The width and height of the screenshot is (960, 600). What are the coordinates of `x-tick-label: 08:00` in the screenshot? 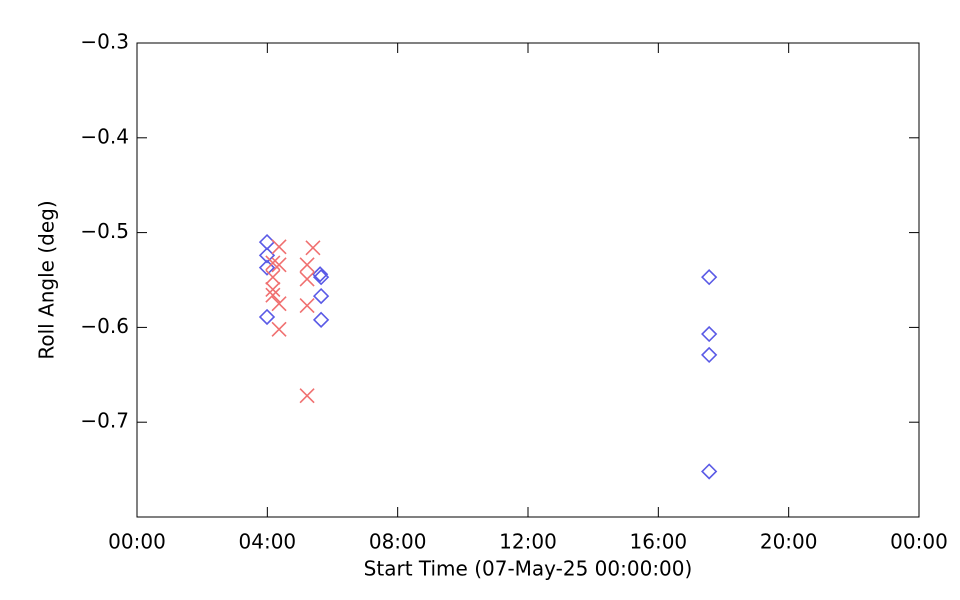 It's located at (398, 542).